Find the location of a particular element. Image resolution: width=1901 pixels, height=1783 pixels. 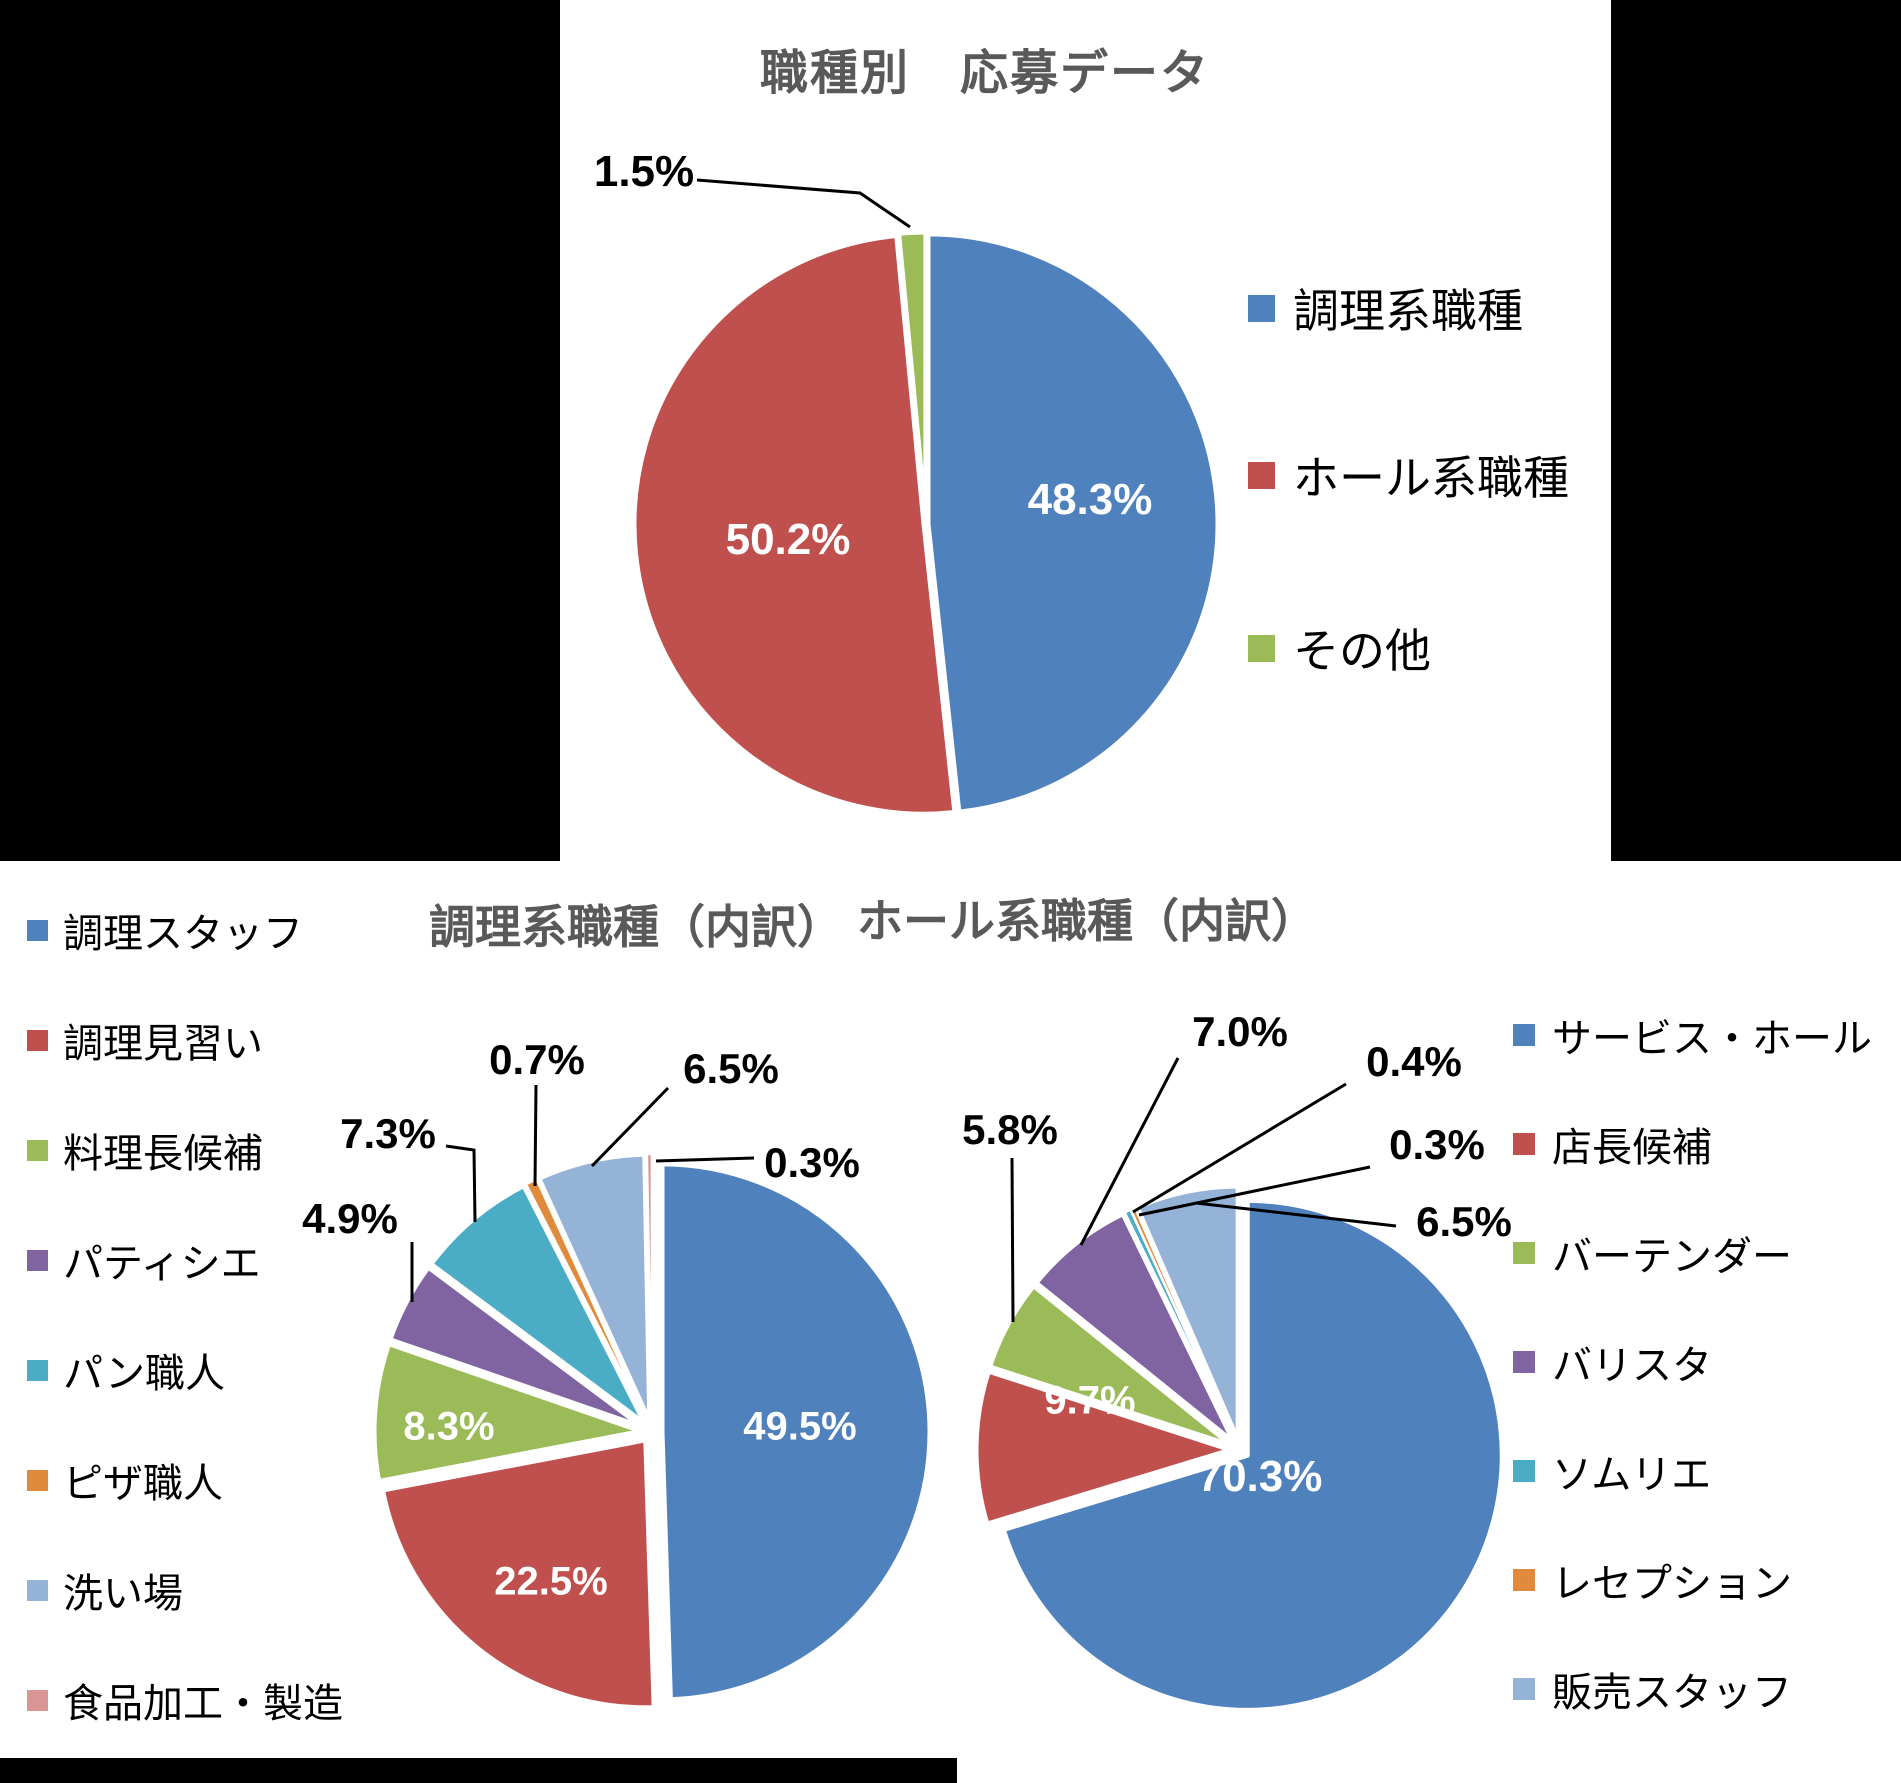

black-mask-bottom is located at coordinates (478, 1770).